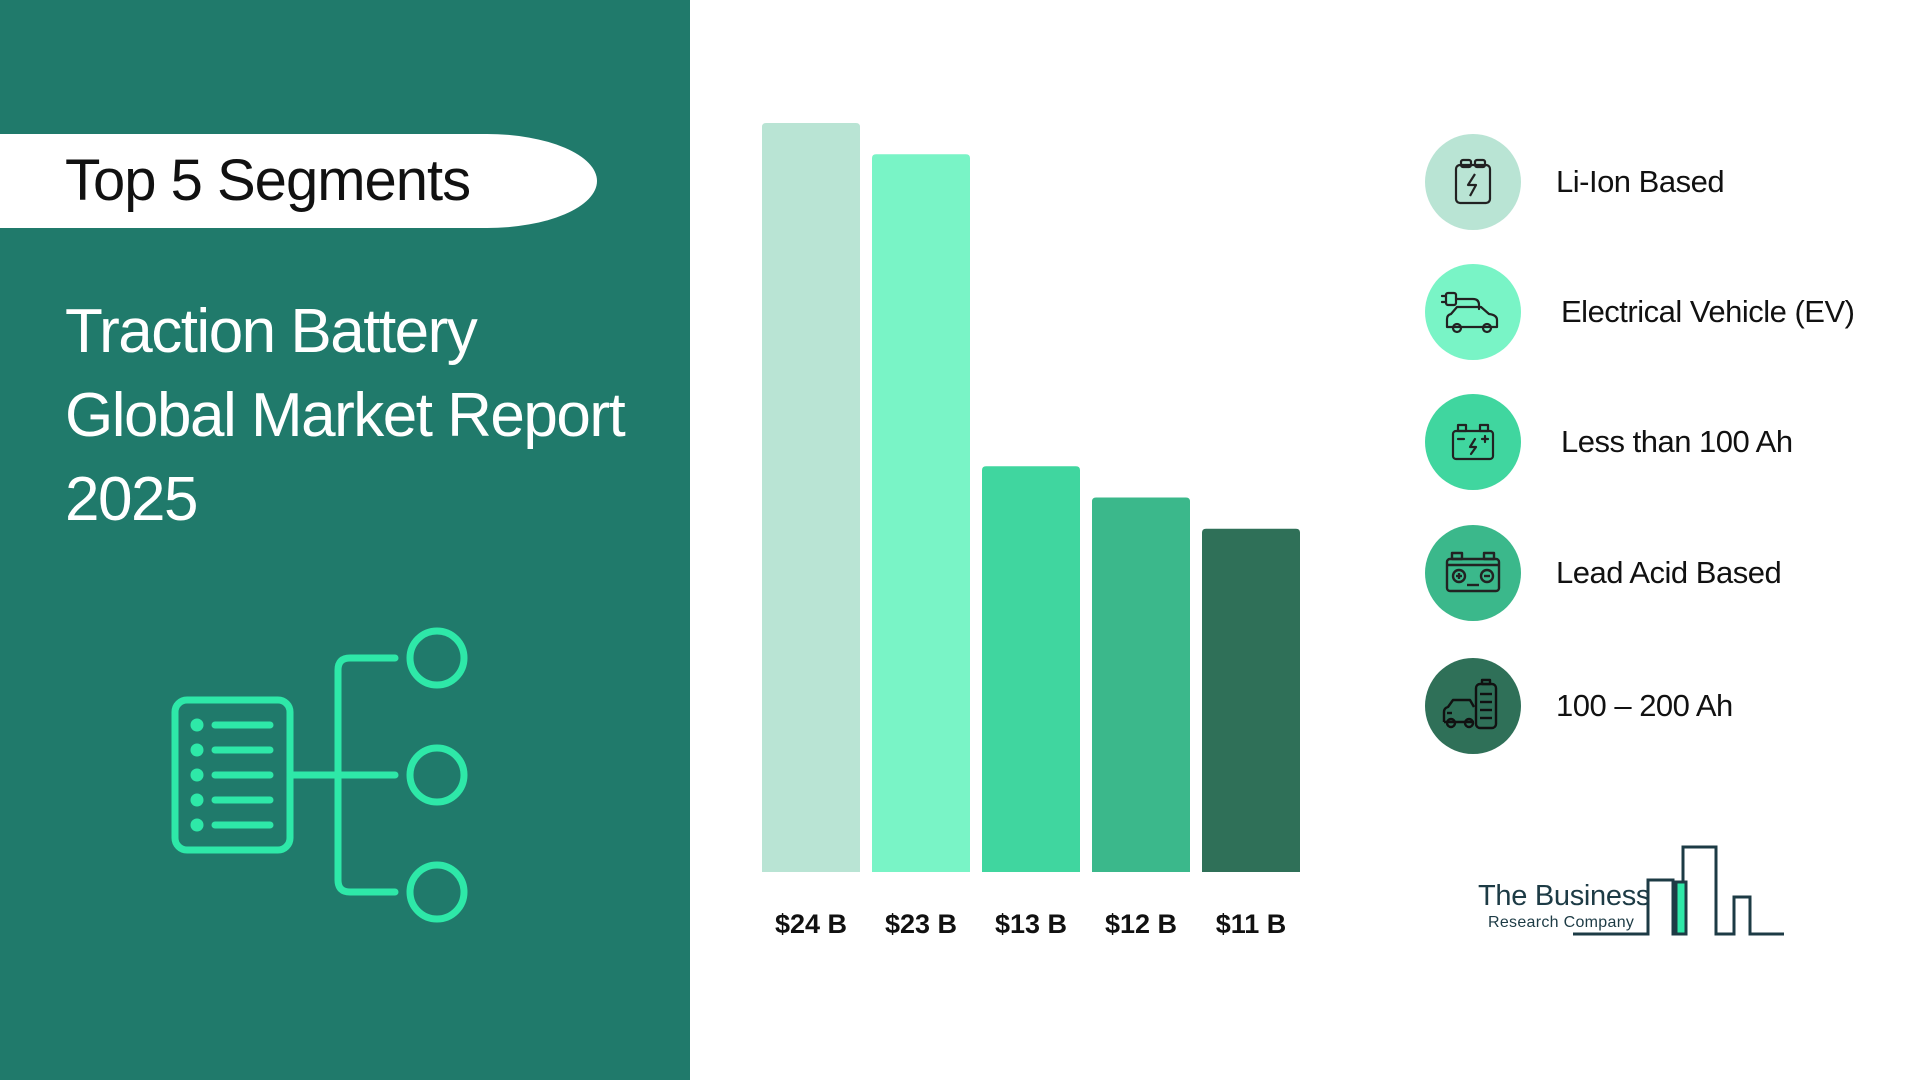  What do you see at coordinates (271, 331) in the screenshot?
I see `report-title-line-1: Traction Battery` at bounding box center [271, 331].